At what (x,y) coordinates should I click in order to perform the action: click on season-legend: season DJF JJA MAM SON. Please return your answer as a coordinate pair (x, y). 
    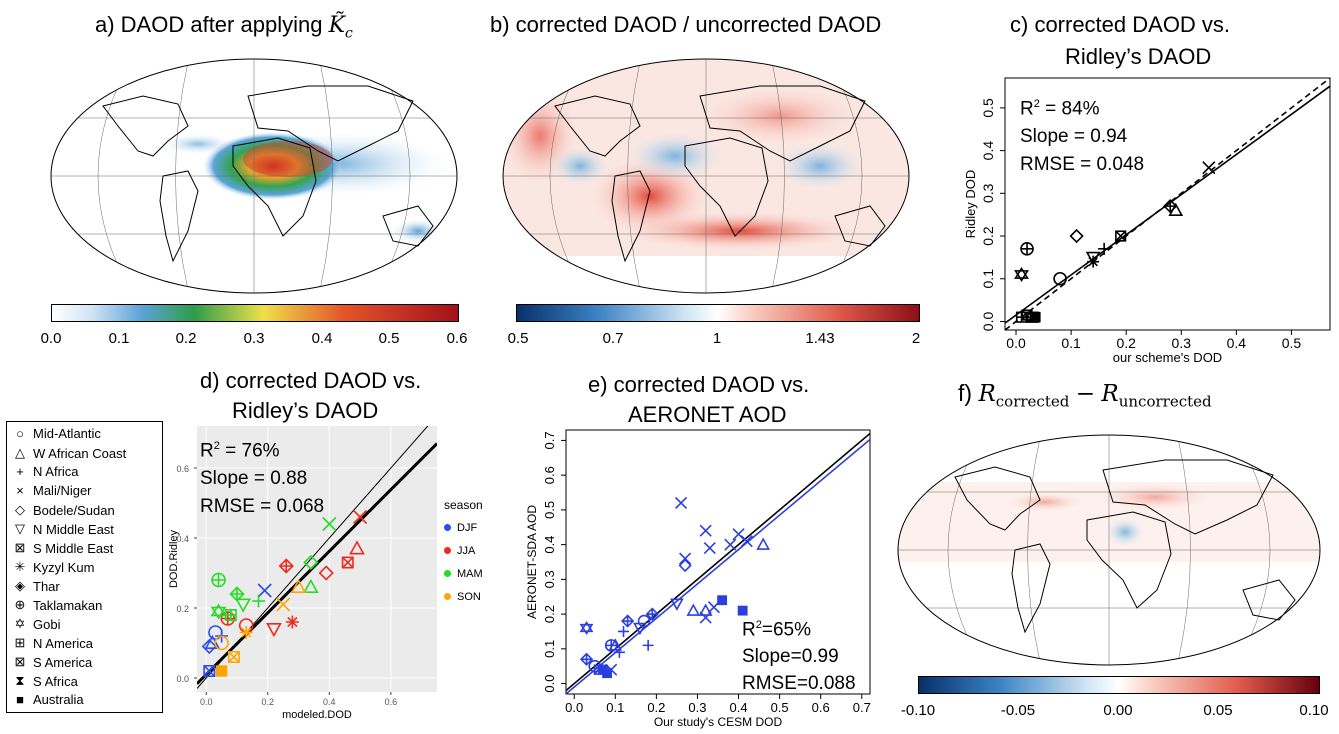
    Looking at the image, I should click on (468, 553).